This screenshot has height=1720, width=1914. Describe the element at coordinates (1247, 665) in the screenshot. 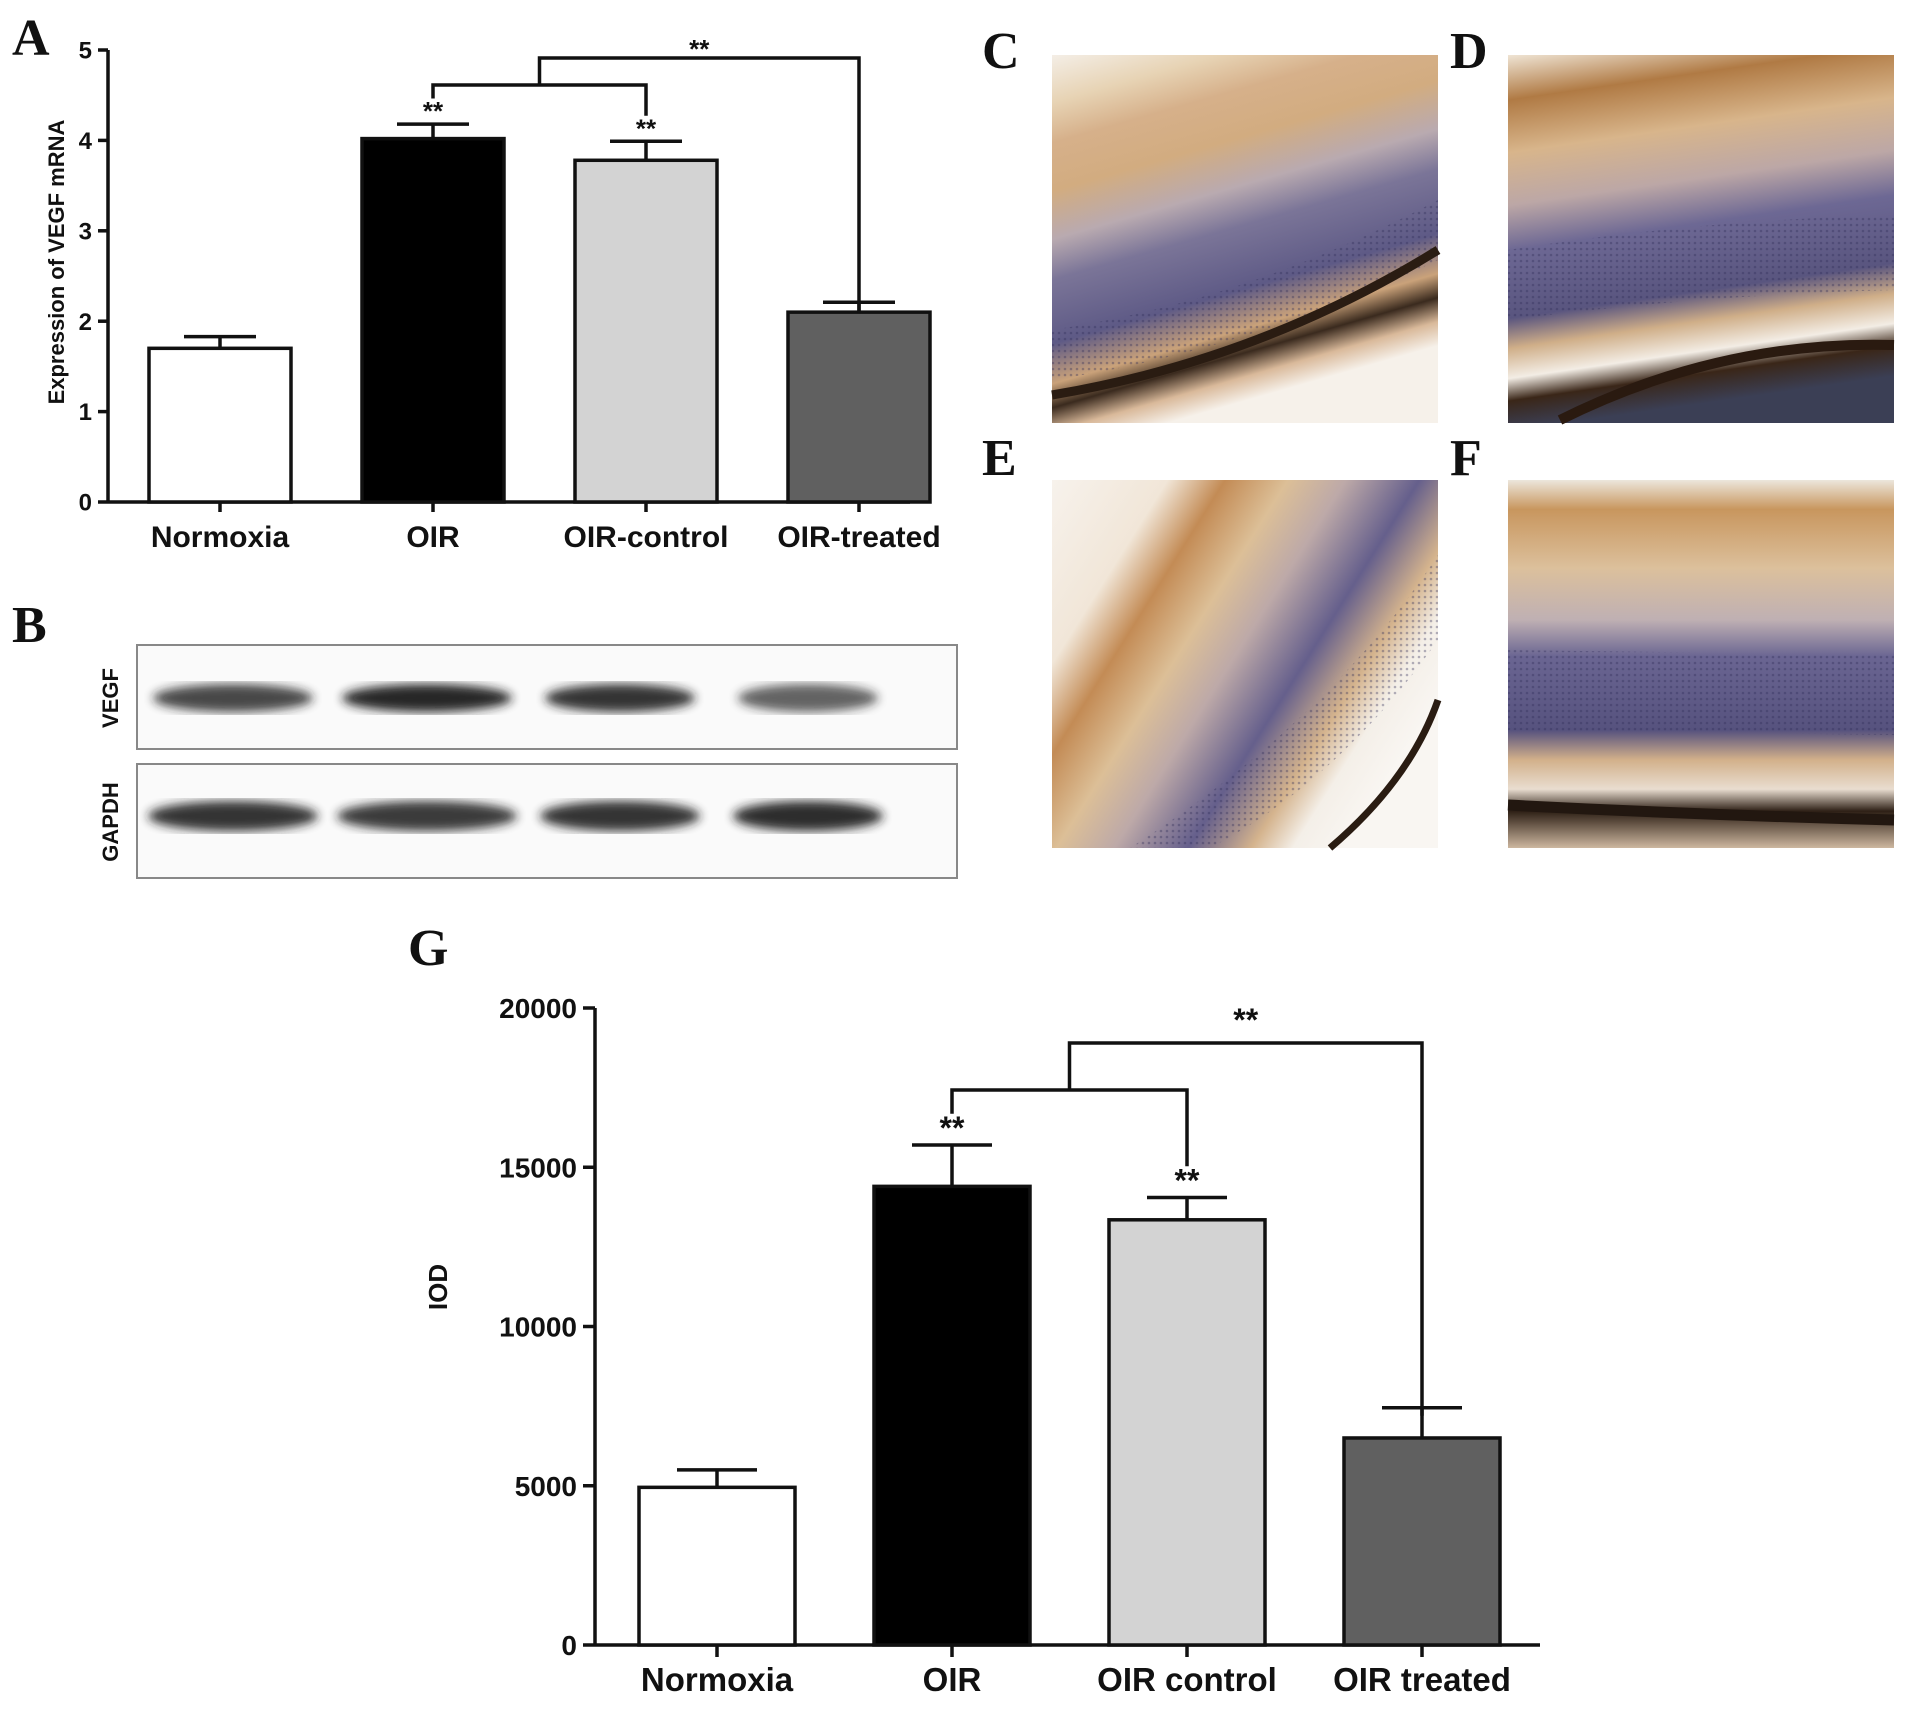

I see `micrograph-e` at that location.